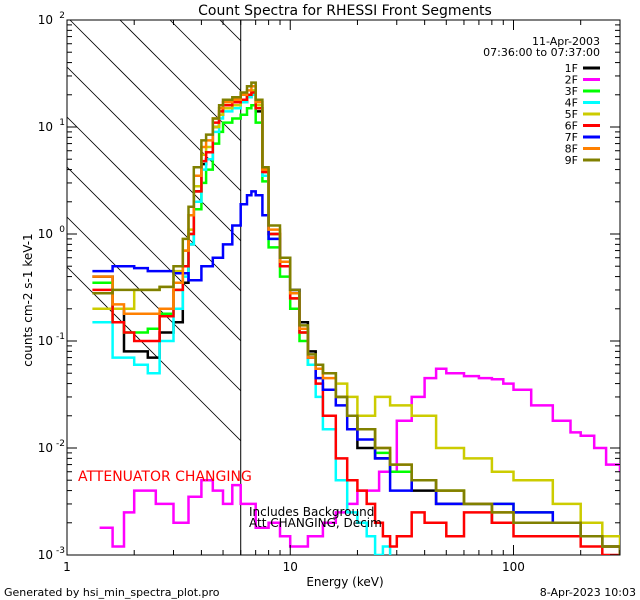  I want to click on observation-time-range: 07:36:00 to 07:37:00, so click(541, 52).